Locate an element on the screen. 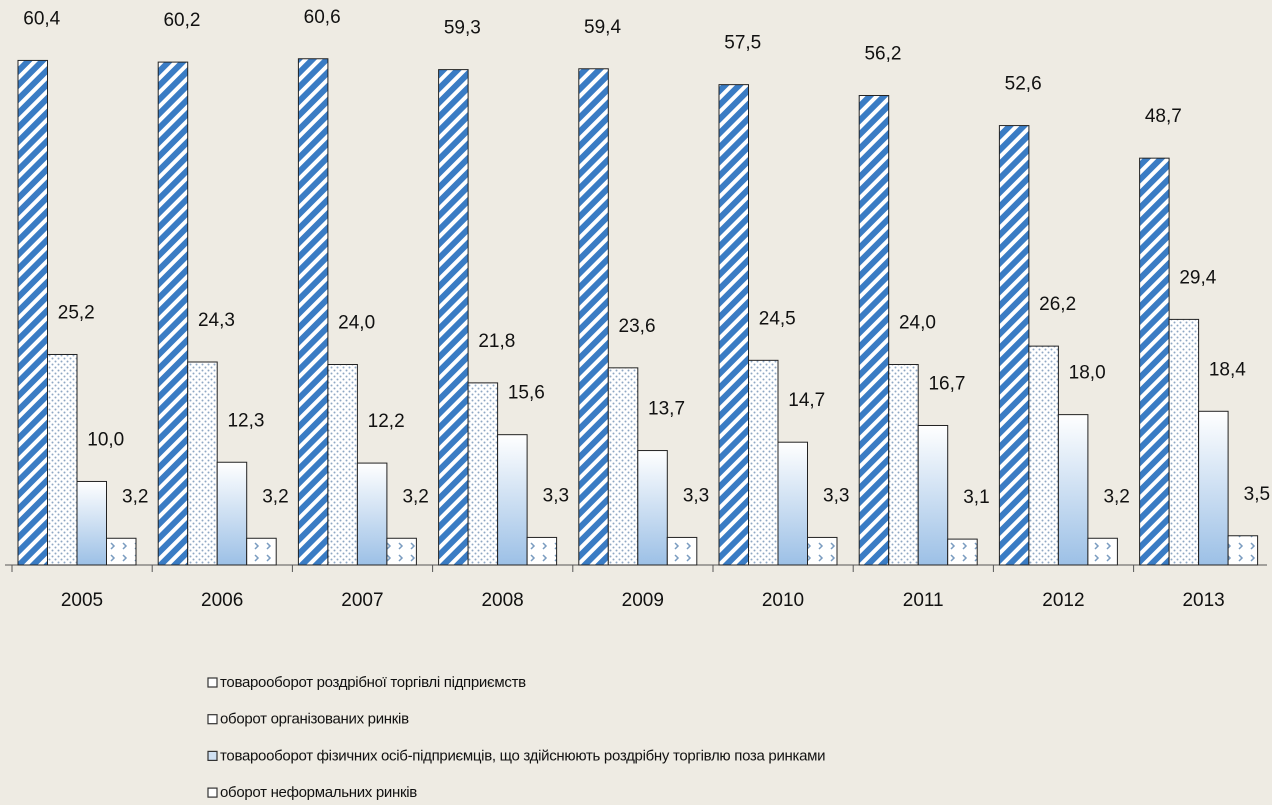 The image size is (1272, 805). value-label: 56,2 is located at coordinates (882, 54).